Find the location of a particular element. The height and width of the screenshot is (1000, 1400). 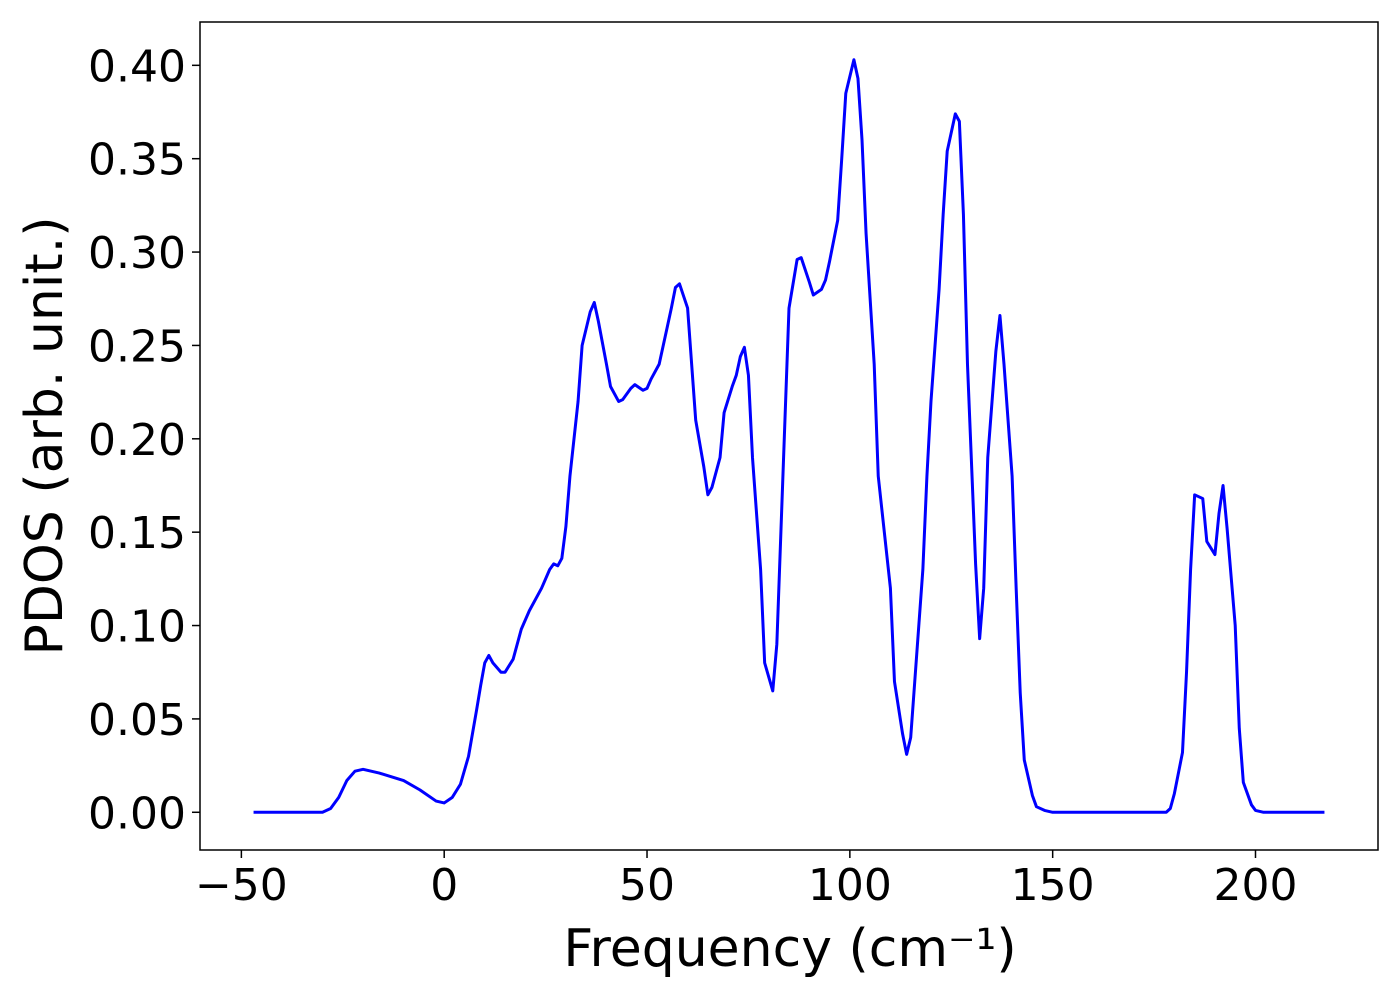

x-tick-label: 50 is located at coordinates (647, 885).